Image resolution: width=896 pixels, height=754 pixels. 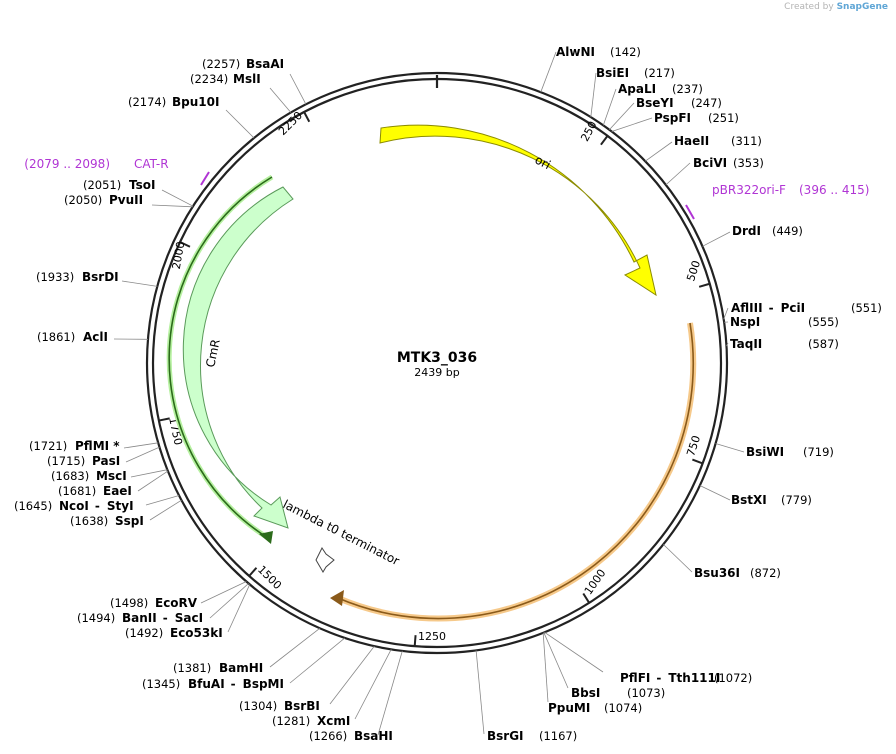 I want to click on site-name: PvuII, so click(x=126, y=200).